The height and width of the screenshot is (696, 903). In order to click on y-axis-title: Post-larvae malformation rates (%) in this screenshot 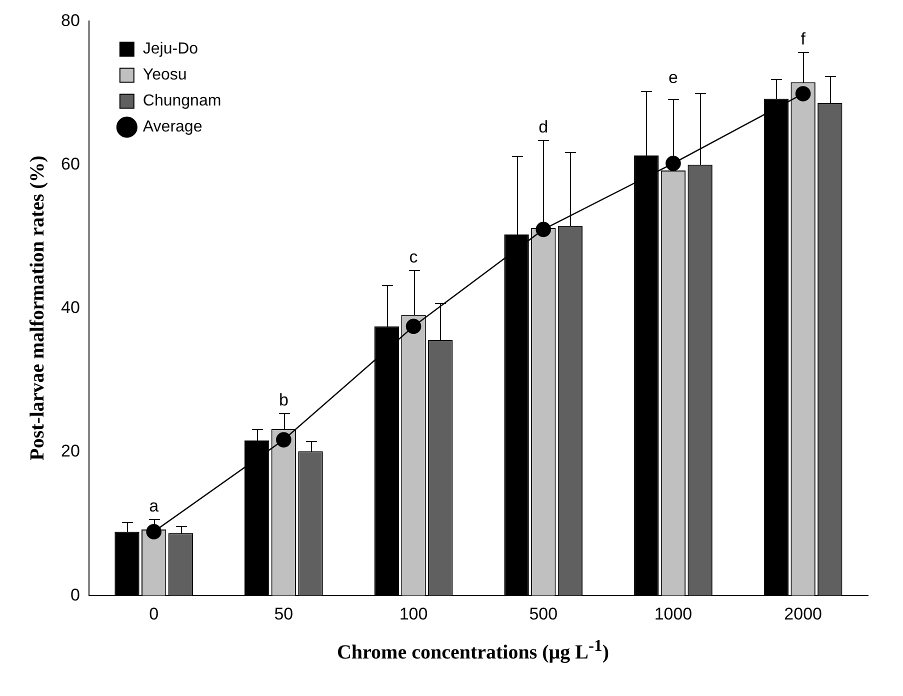, I will do `click(38, 308)`.